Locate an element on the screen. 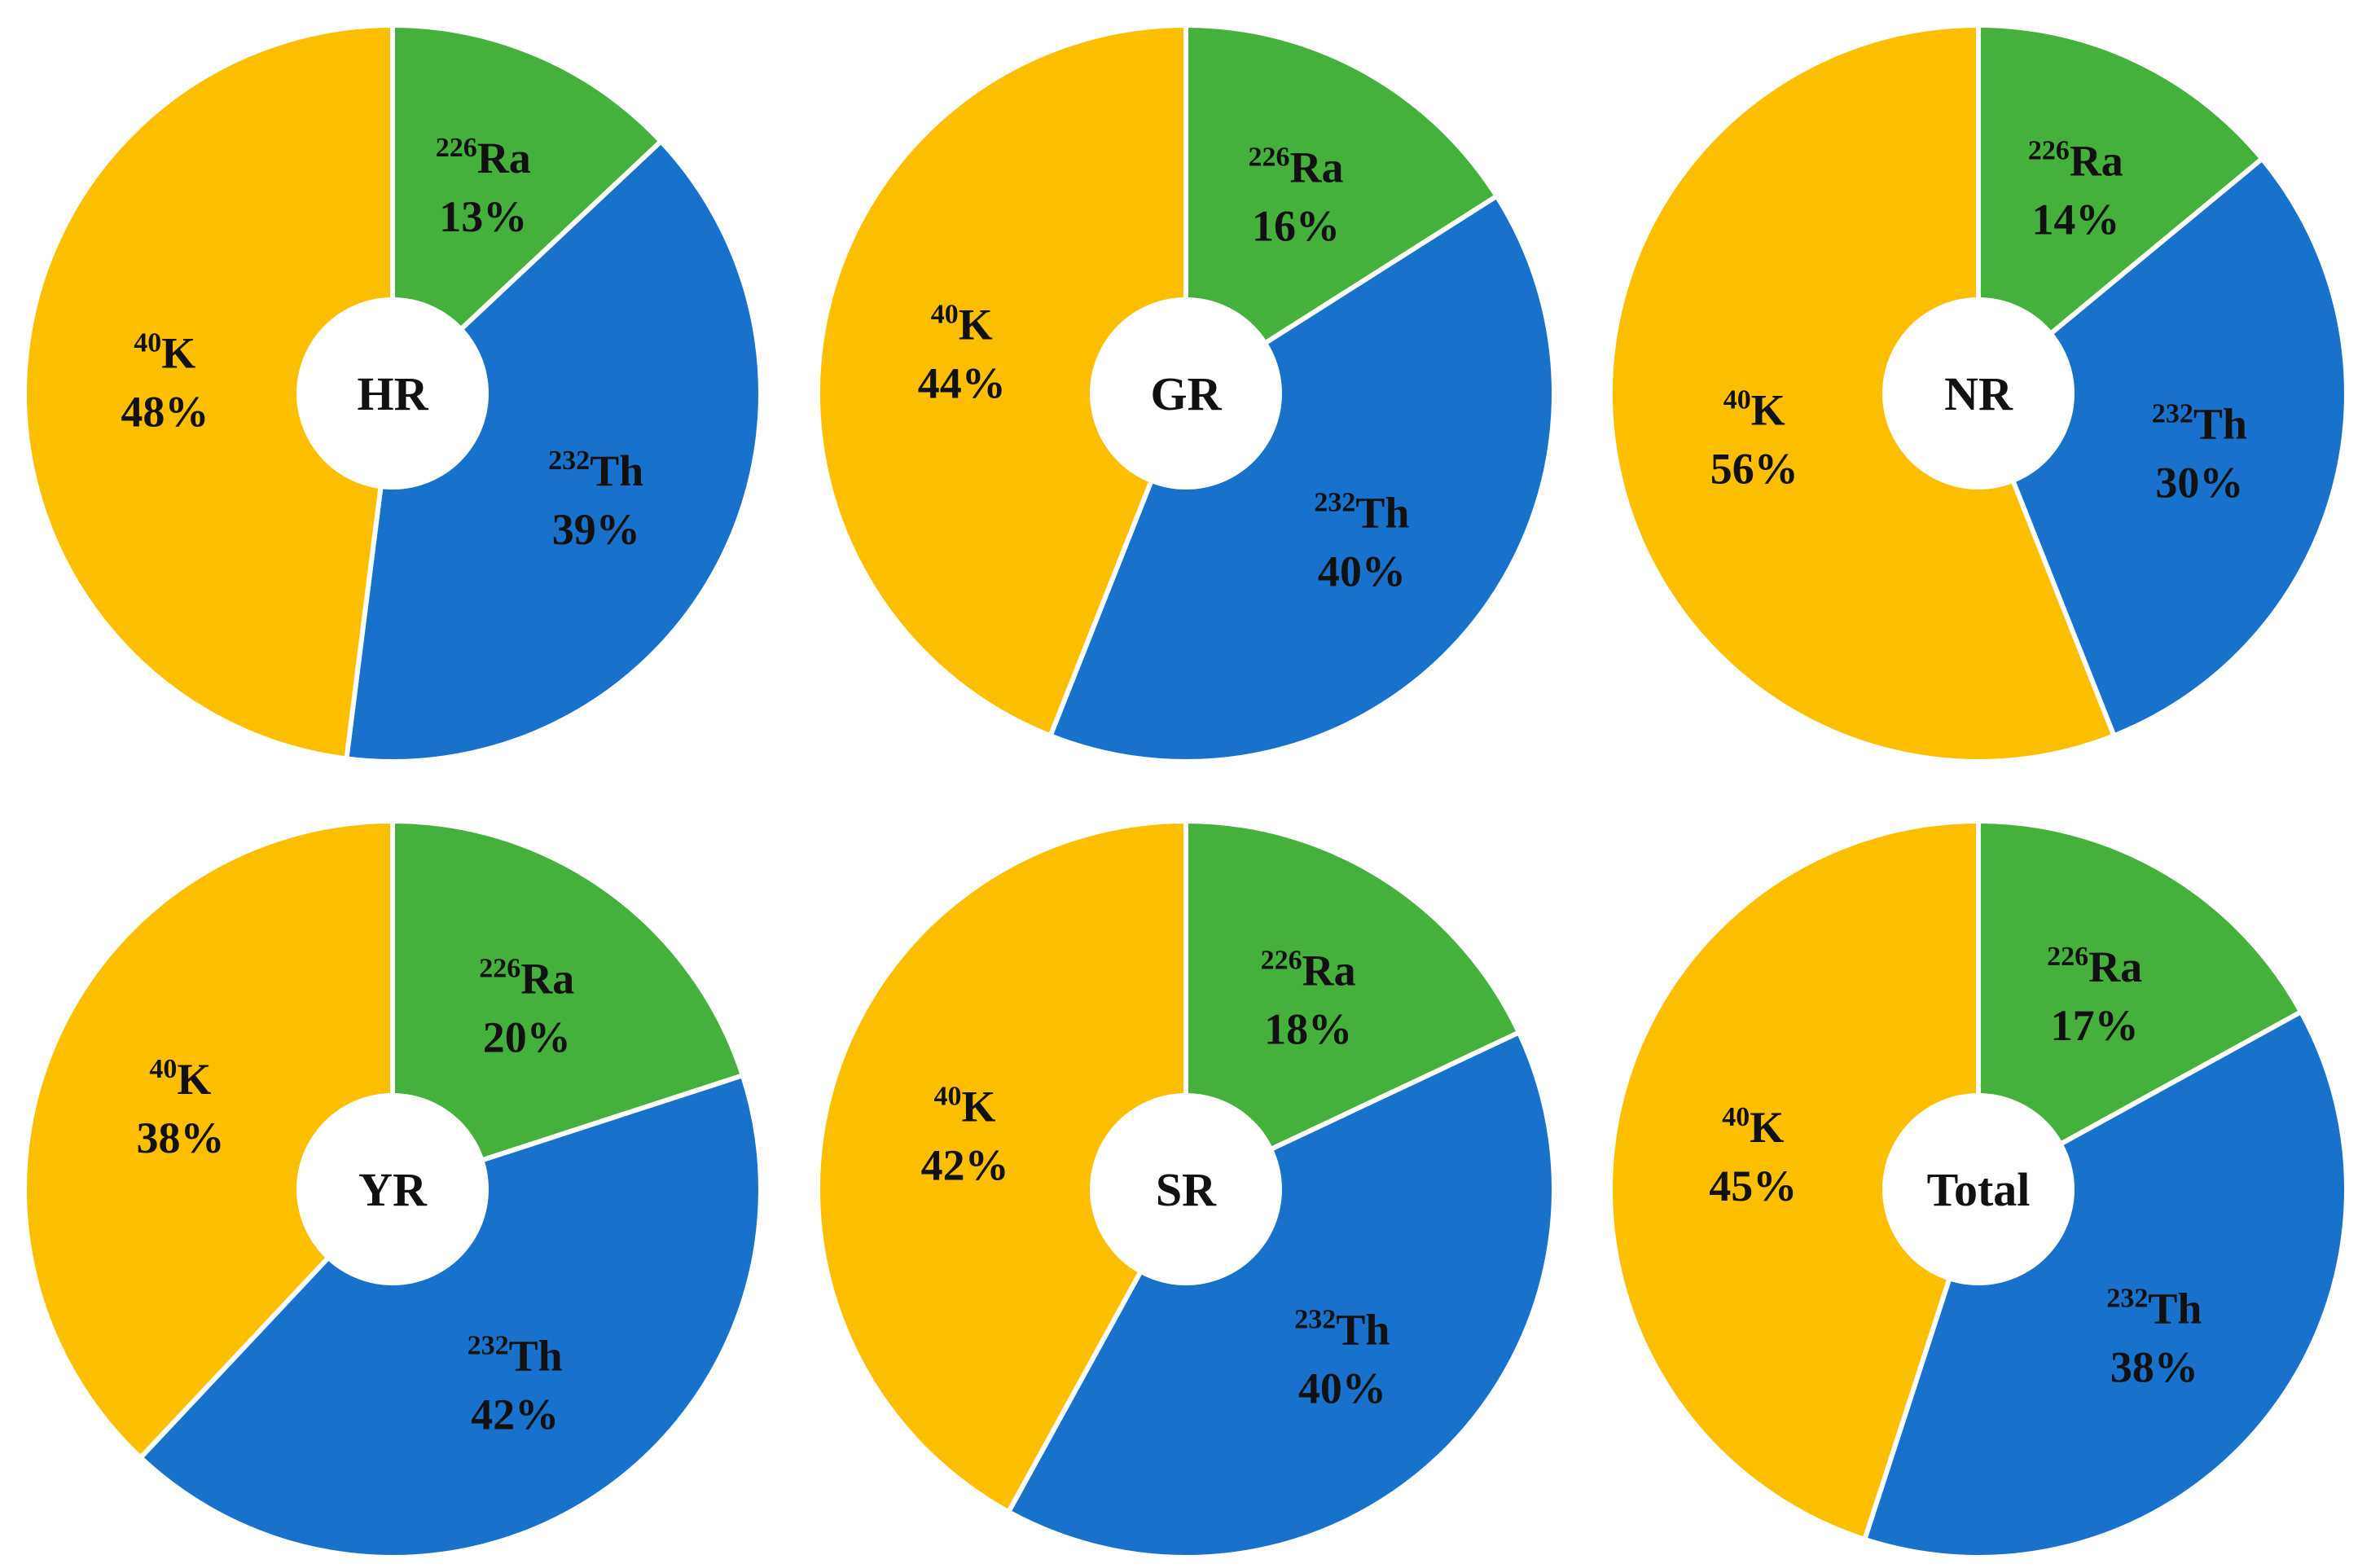  slice-hr-th is located at coordinates (553, 451).